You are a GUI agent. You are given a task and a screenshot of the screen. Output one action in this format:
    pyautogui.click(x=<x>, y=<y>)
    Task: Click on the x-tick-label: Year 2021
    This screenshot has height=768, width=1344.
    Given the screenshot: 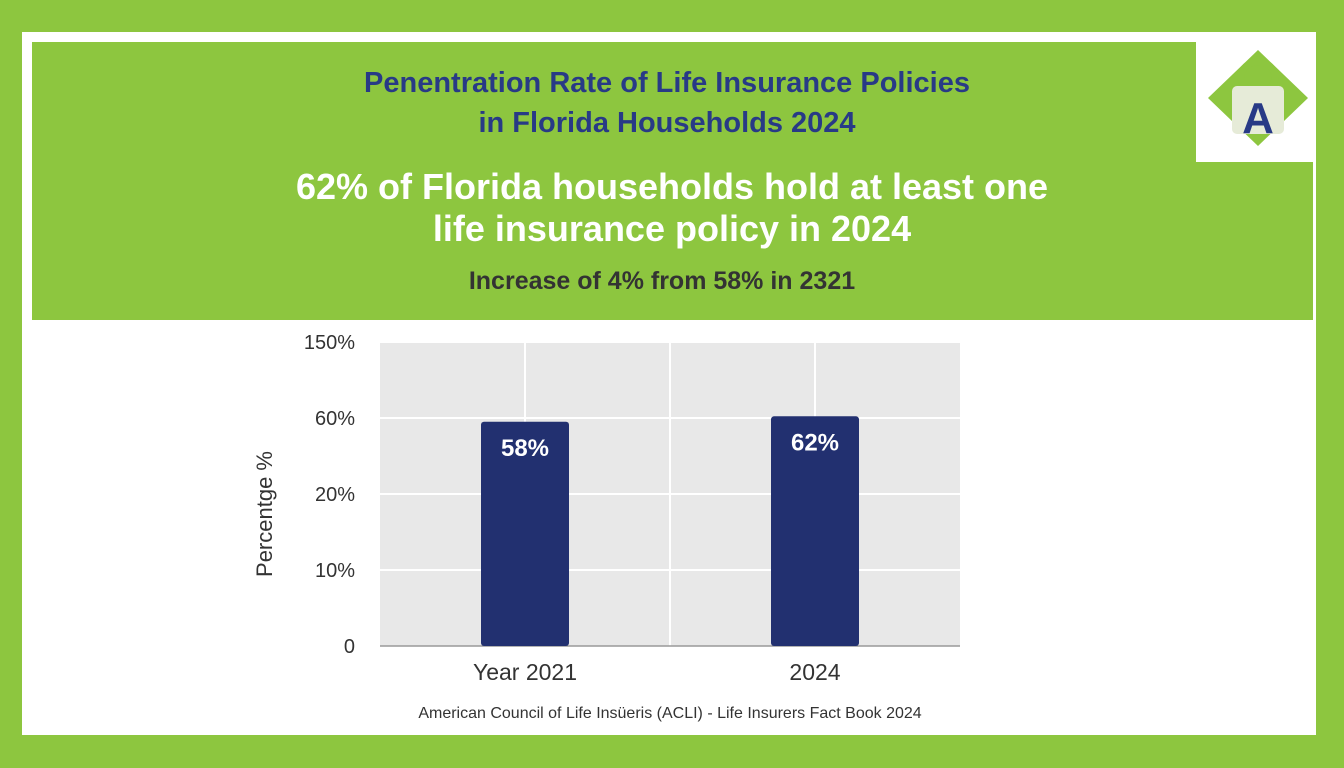 What is the action you would take?
    pyautogui.click(x=525, y=672)
    